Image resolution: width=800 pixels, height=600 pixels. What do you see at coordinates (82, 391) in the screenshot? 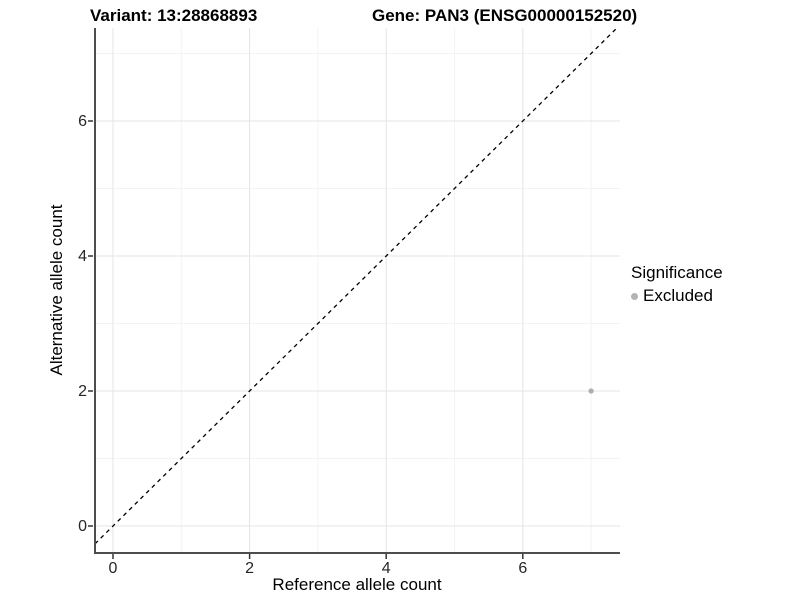
I see `y-tick-label: 2` at bounding box center [82, 391].